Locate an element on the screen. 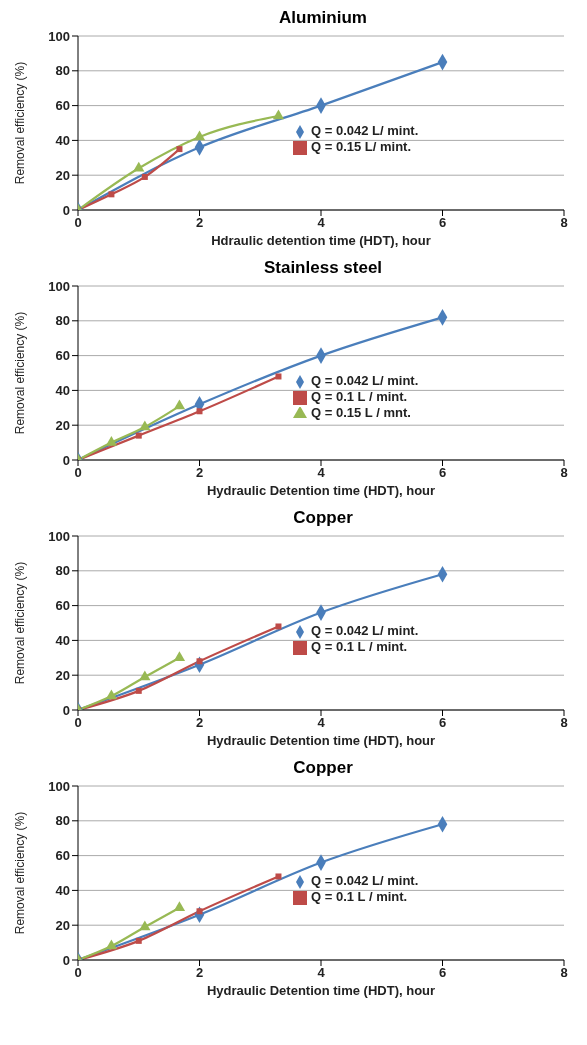  chart-title: Stainless steel is located at coordinates (323, 268).